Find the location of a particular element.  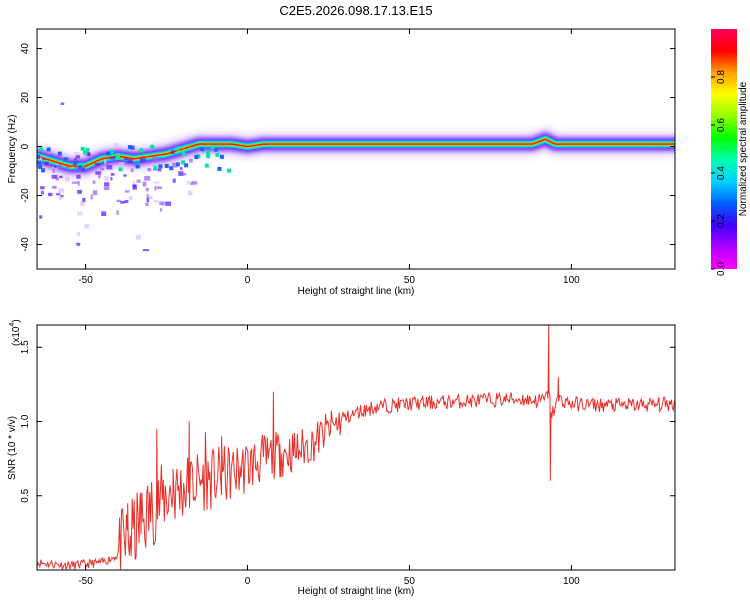

x-tick-label: 100 is located at coordinates (571, 280).